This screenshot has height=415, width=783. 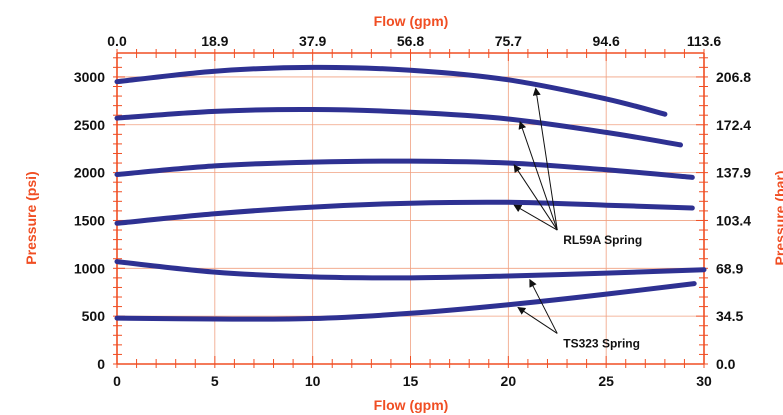 I want to click on y2-tick-label: 34.5, so click(x=729, y=316).